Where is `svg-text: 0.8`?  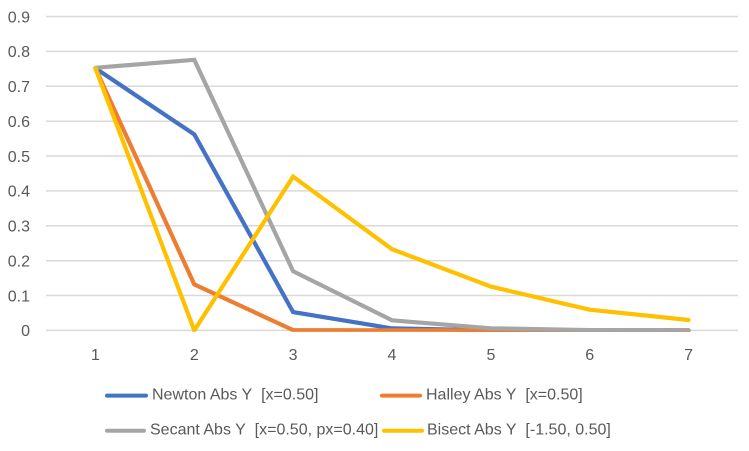
svg-text: 0.8 is located at coordinates (19, 52).